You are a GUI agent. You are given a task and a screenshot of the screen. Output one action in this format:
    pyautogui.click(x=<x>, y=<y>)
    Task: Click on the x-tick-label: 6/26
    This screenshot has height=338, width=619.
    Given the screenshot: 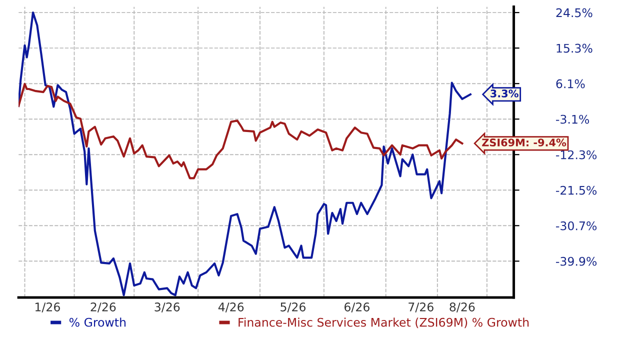 What is the action you would take?
    pyautogui.click(x=357, y=307)
    